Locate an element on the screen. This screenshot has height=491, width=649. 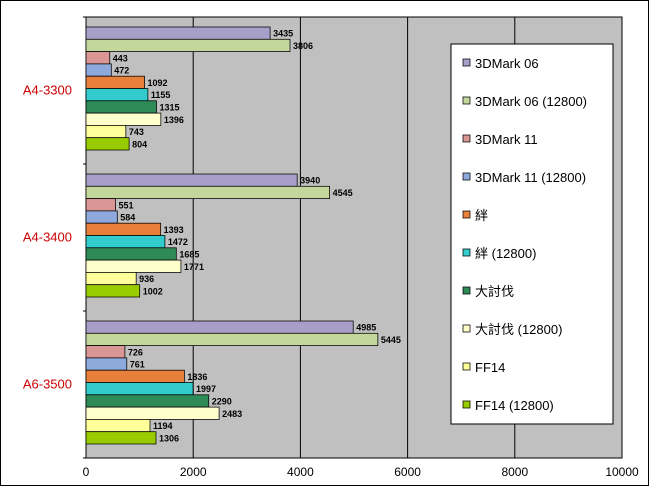
x-tick-label: 4000 is located at coordinates (300, 472).